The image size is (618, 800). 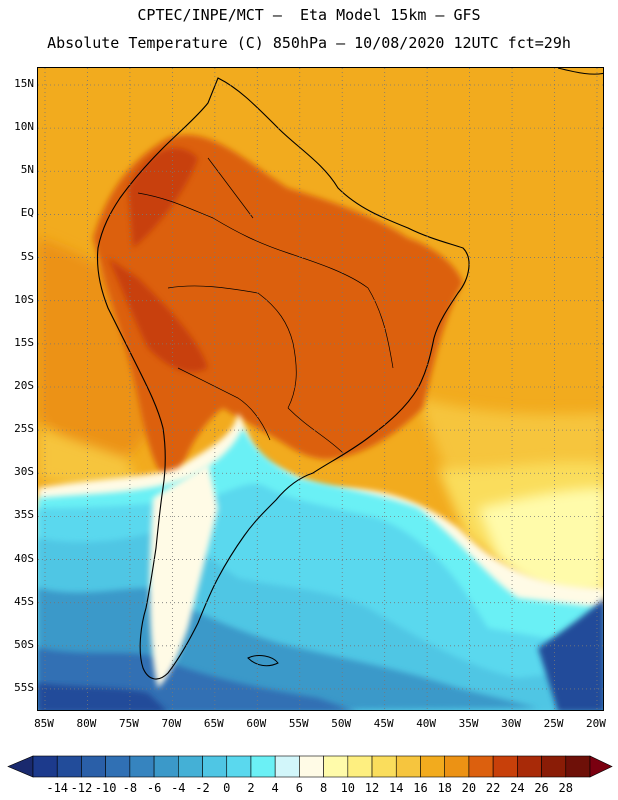 What do you see at coordinates (396, 788) in the screenshot?
I see `colorbar-label: 14` at bounding box center [396, 788].